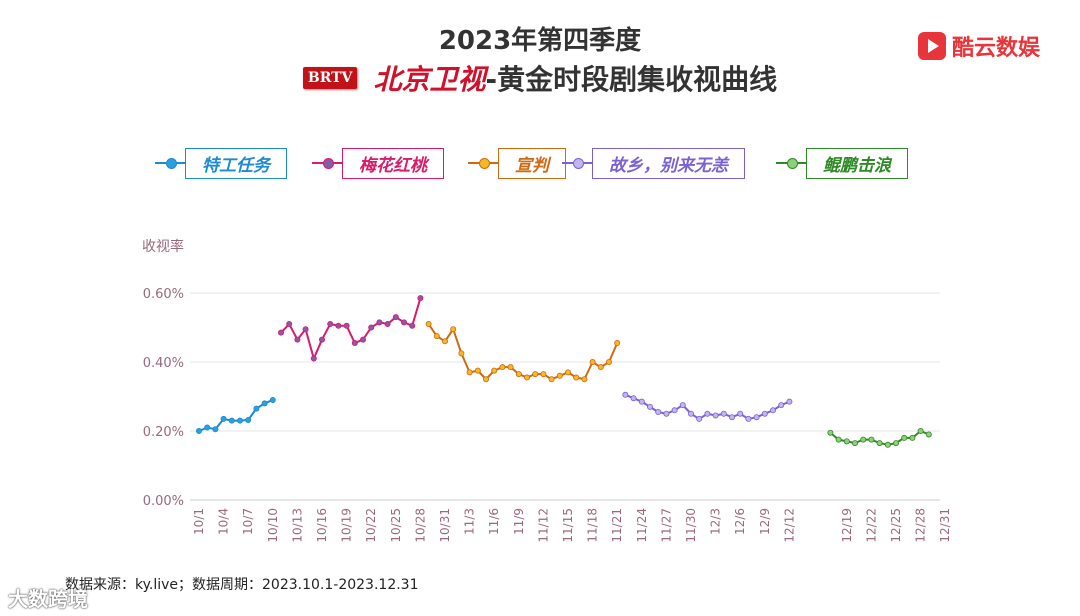 This screenshot has height=616, width=1080. Describe the element at coordinates (429, 79) in the screenshot. I see `title-channel: 北京卫视` at that location.